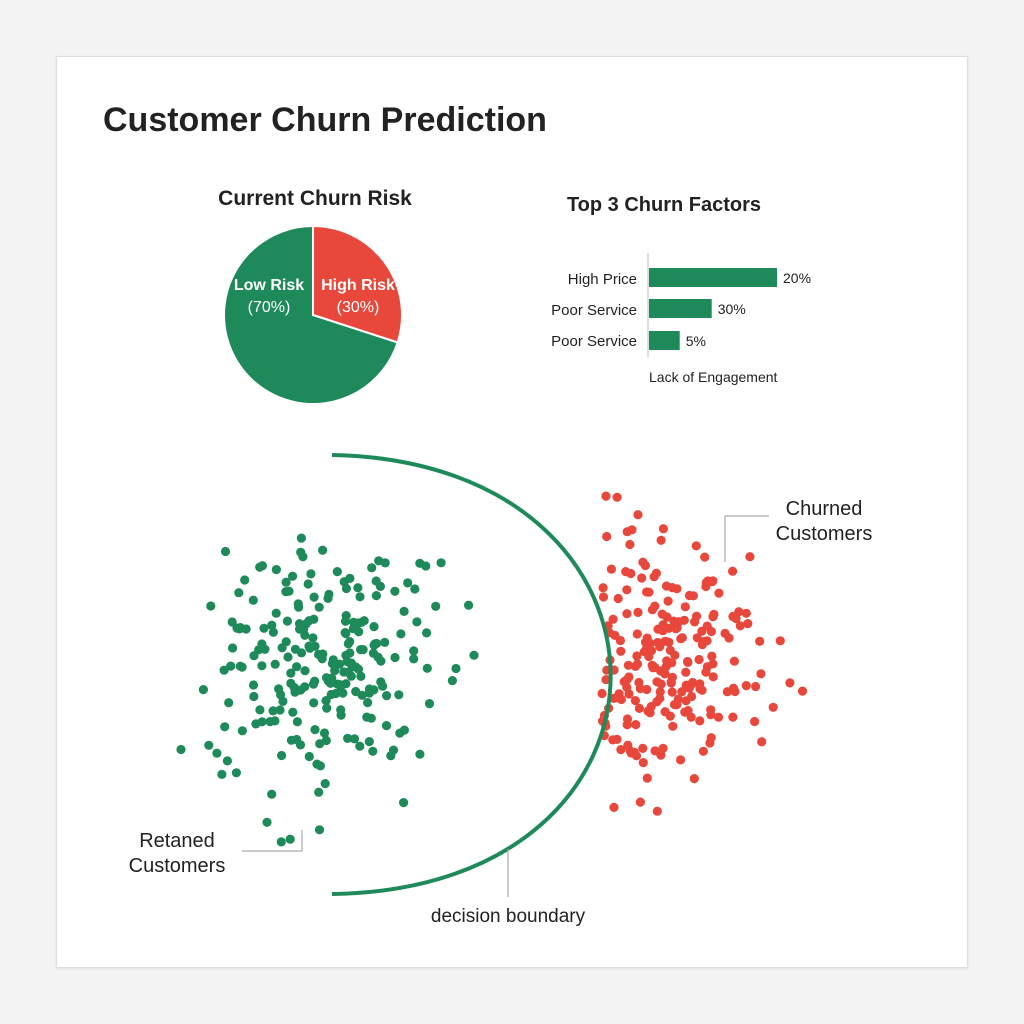  I want to click on bar-value-label-2: 30%, so click(732, 309).